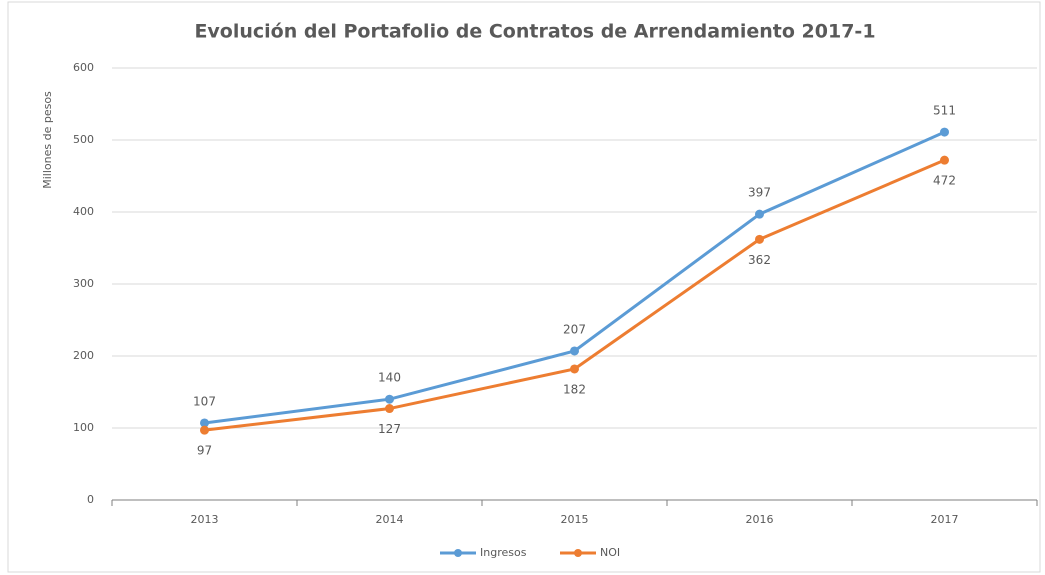 Image resolution: width=1045 pixels, height=575 pixels. What do you see at coordinates (610, 552) in the screenshot?
I see `legend-label: NOI` at bounding box center [610, 552].